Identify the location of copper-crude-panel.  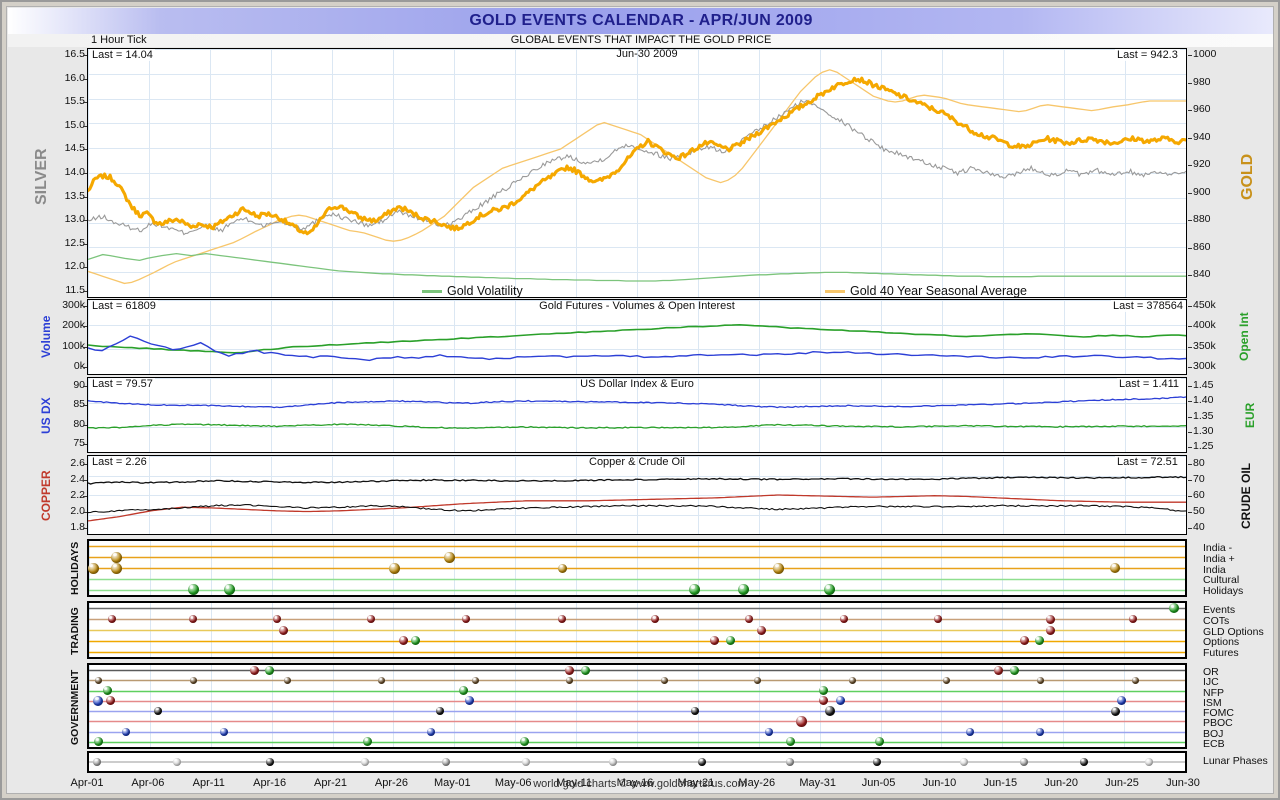
(637, 495).